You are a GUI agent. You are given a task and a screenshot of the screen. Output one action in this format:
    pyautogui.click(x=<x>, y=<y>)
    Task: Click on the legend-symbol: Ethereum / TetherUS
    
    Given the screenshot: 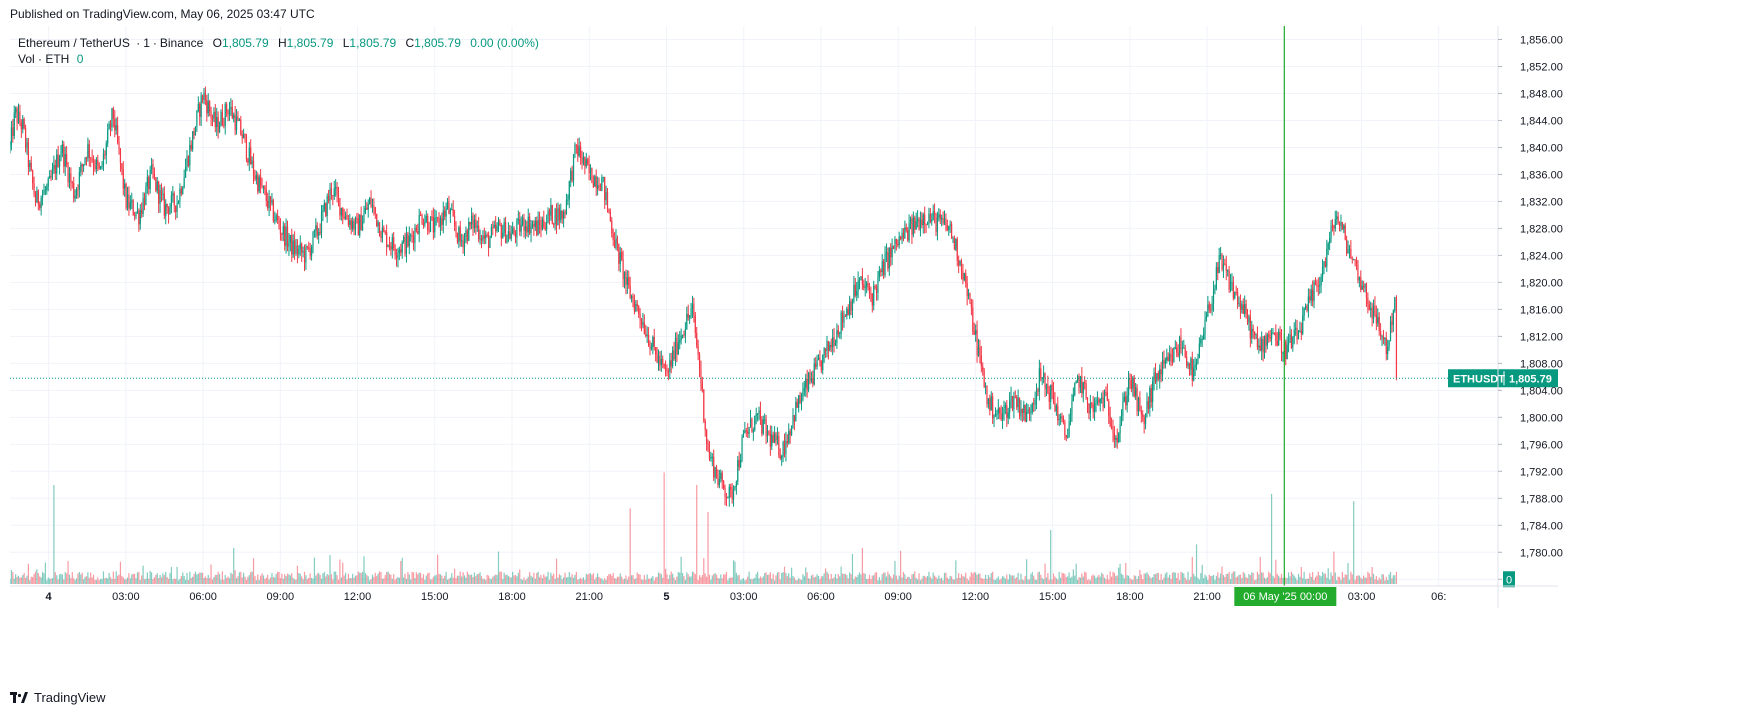 What is the action you would take?
    pyautogui.click(x=74, y=43)
    